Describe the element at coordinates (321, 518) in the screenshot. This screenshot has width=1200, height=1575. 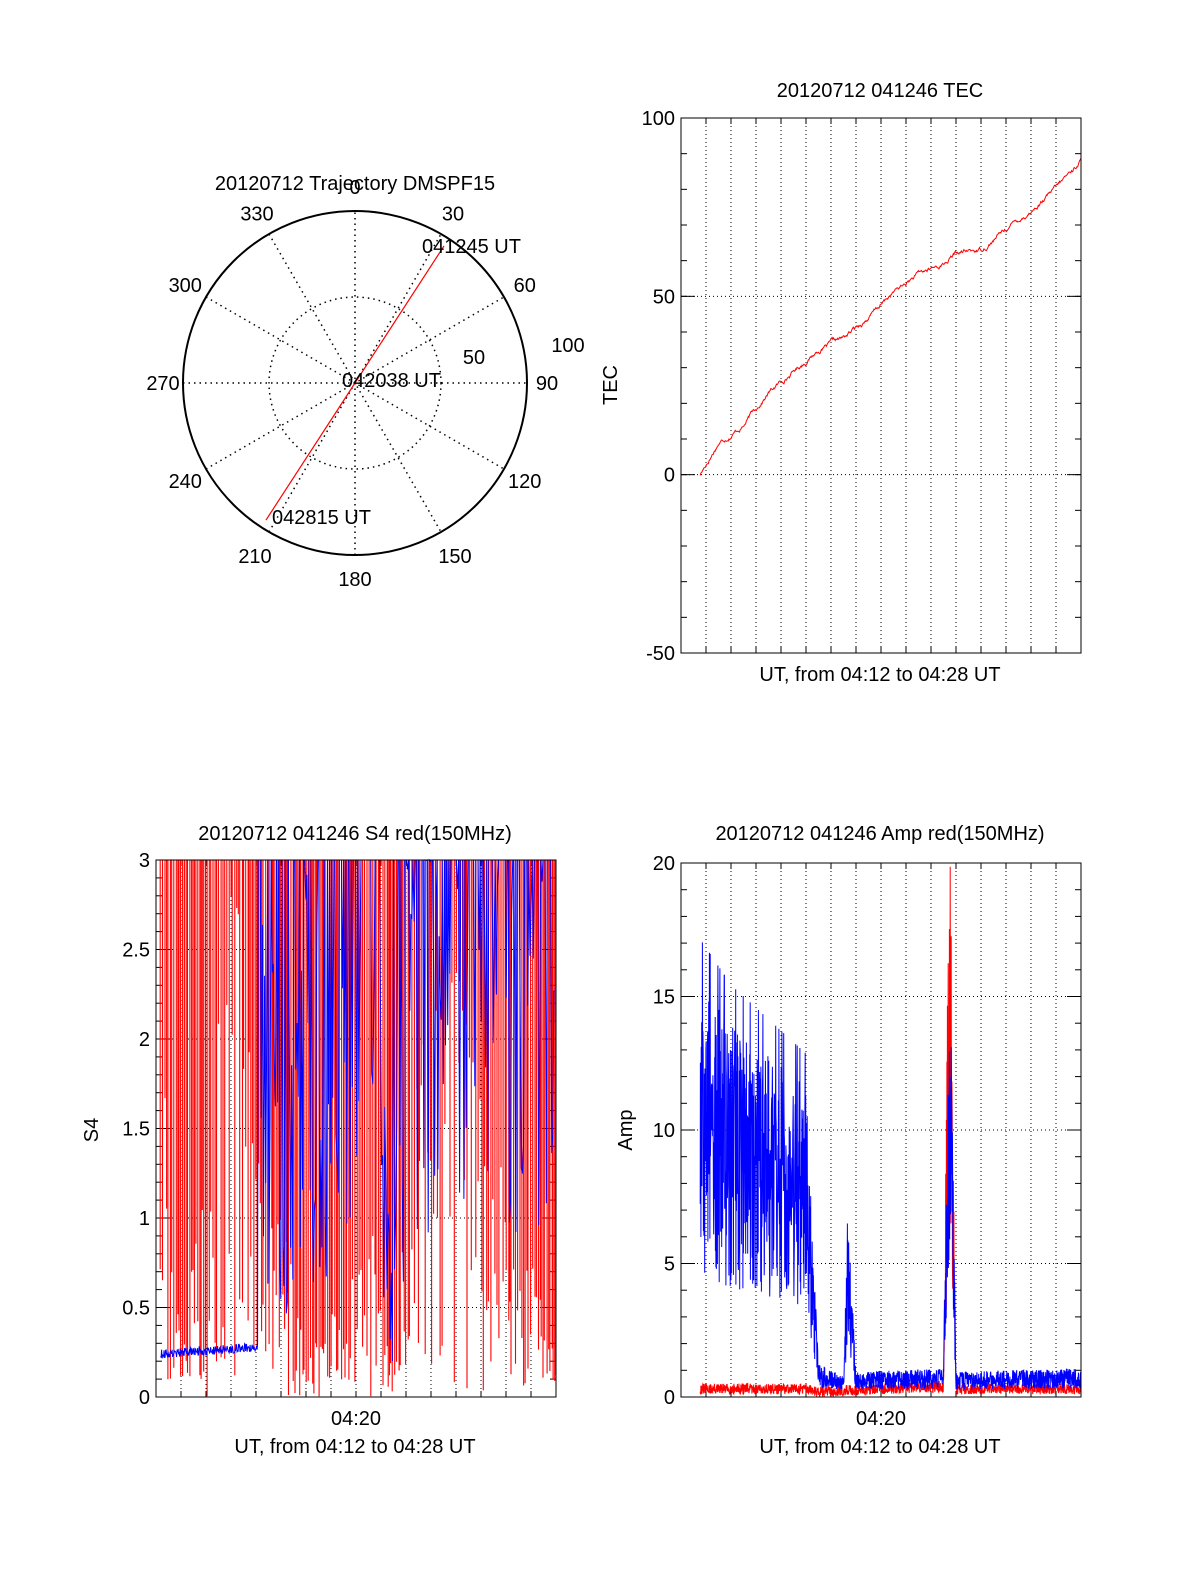
I see `trajectory-end-label: 042815 UT` at that location.